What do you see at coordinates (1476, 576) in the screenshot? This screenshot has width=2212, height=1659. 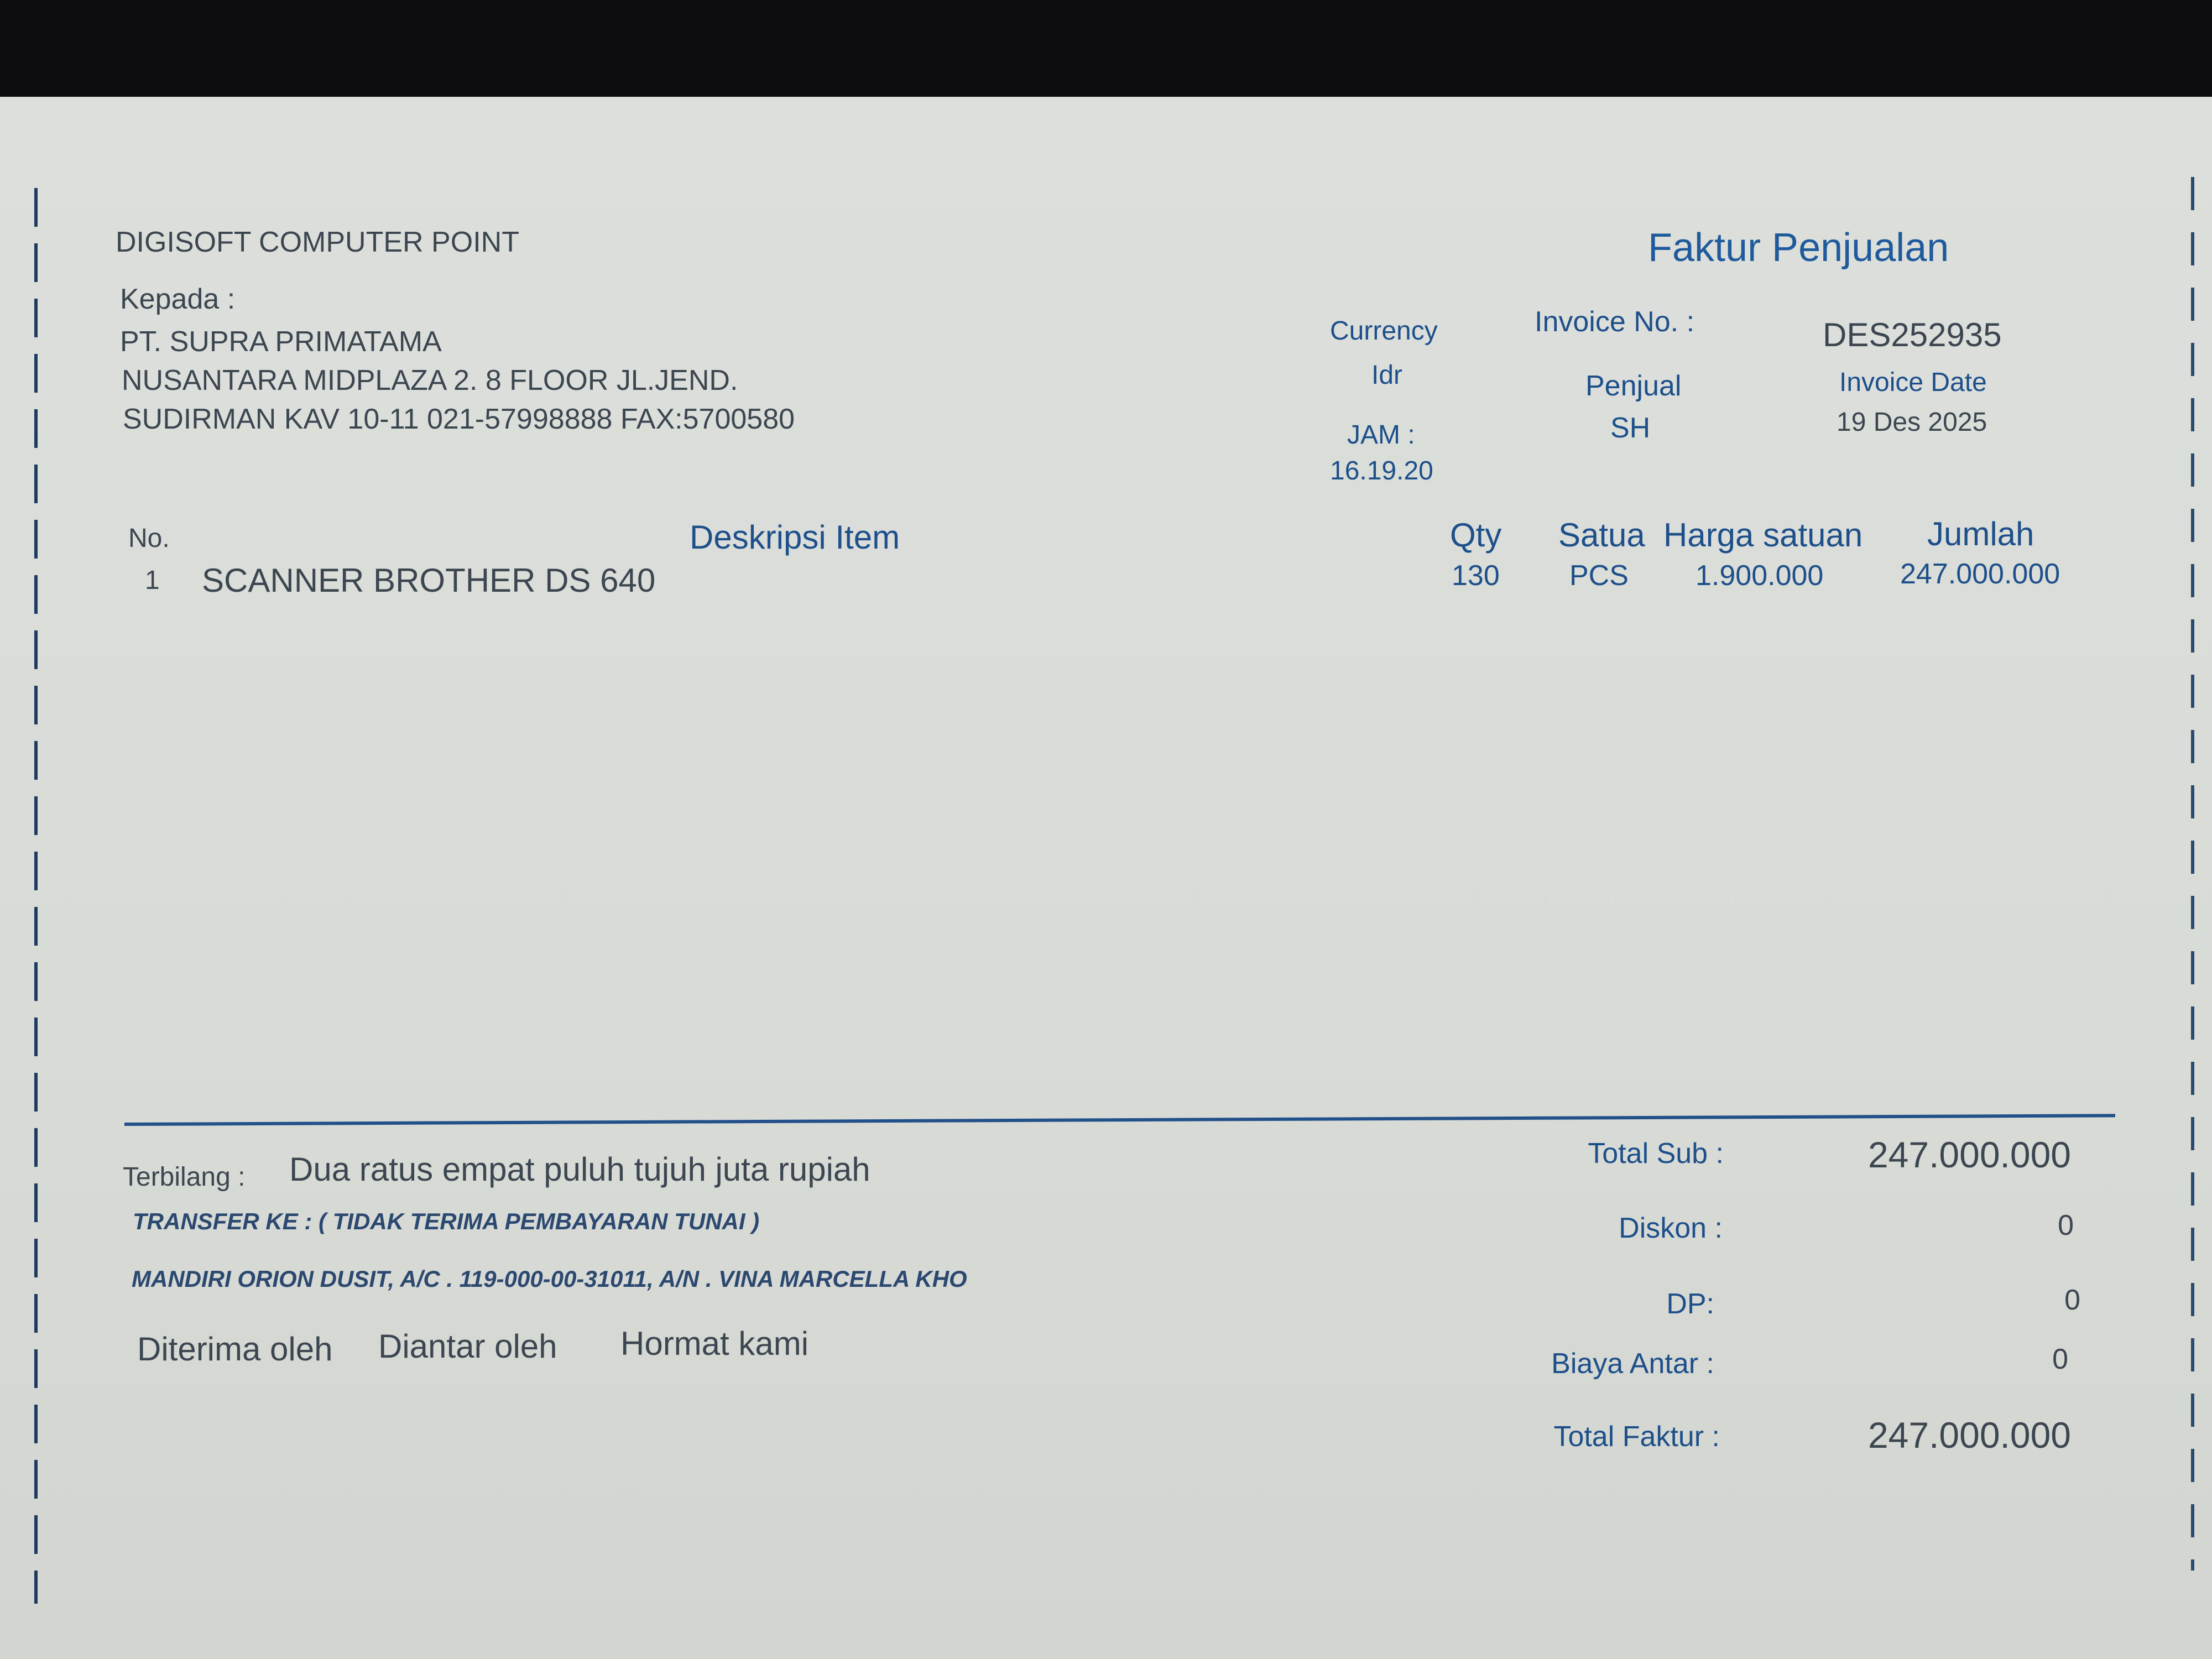 I see `row-qty: 130` at bounding box center [1476, 576].